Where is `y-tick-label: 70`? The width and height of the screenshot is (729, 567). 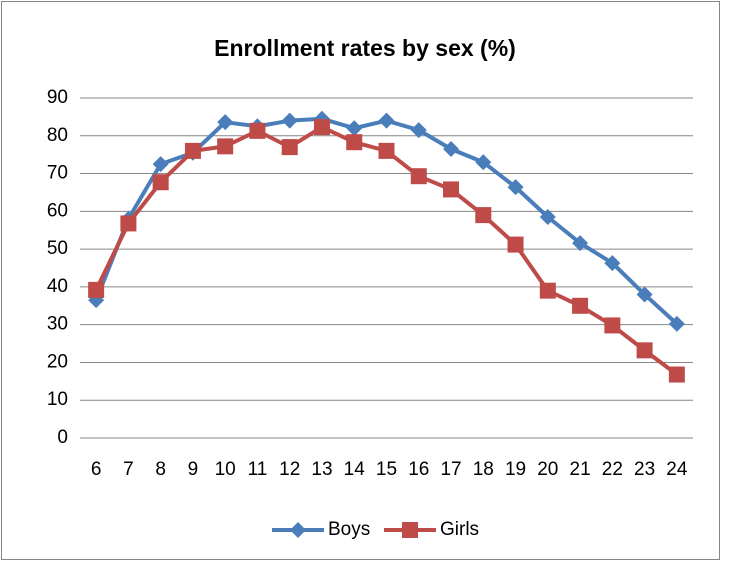
y-tick-label: 70 is located at coordinates (57, 173).